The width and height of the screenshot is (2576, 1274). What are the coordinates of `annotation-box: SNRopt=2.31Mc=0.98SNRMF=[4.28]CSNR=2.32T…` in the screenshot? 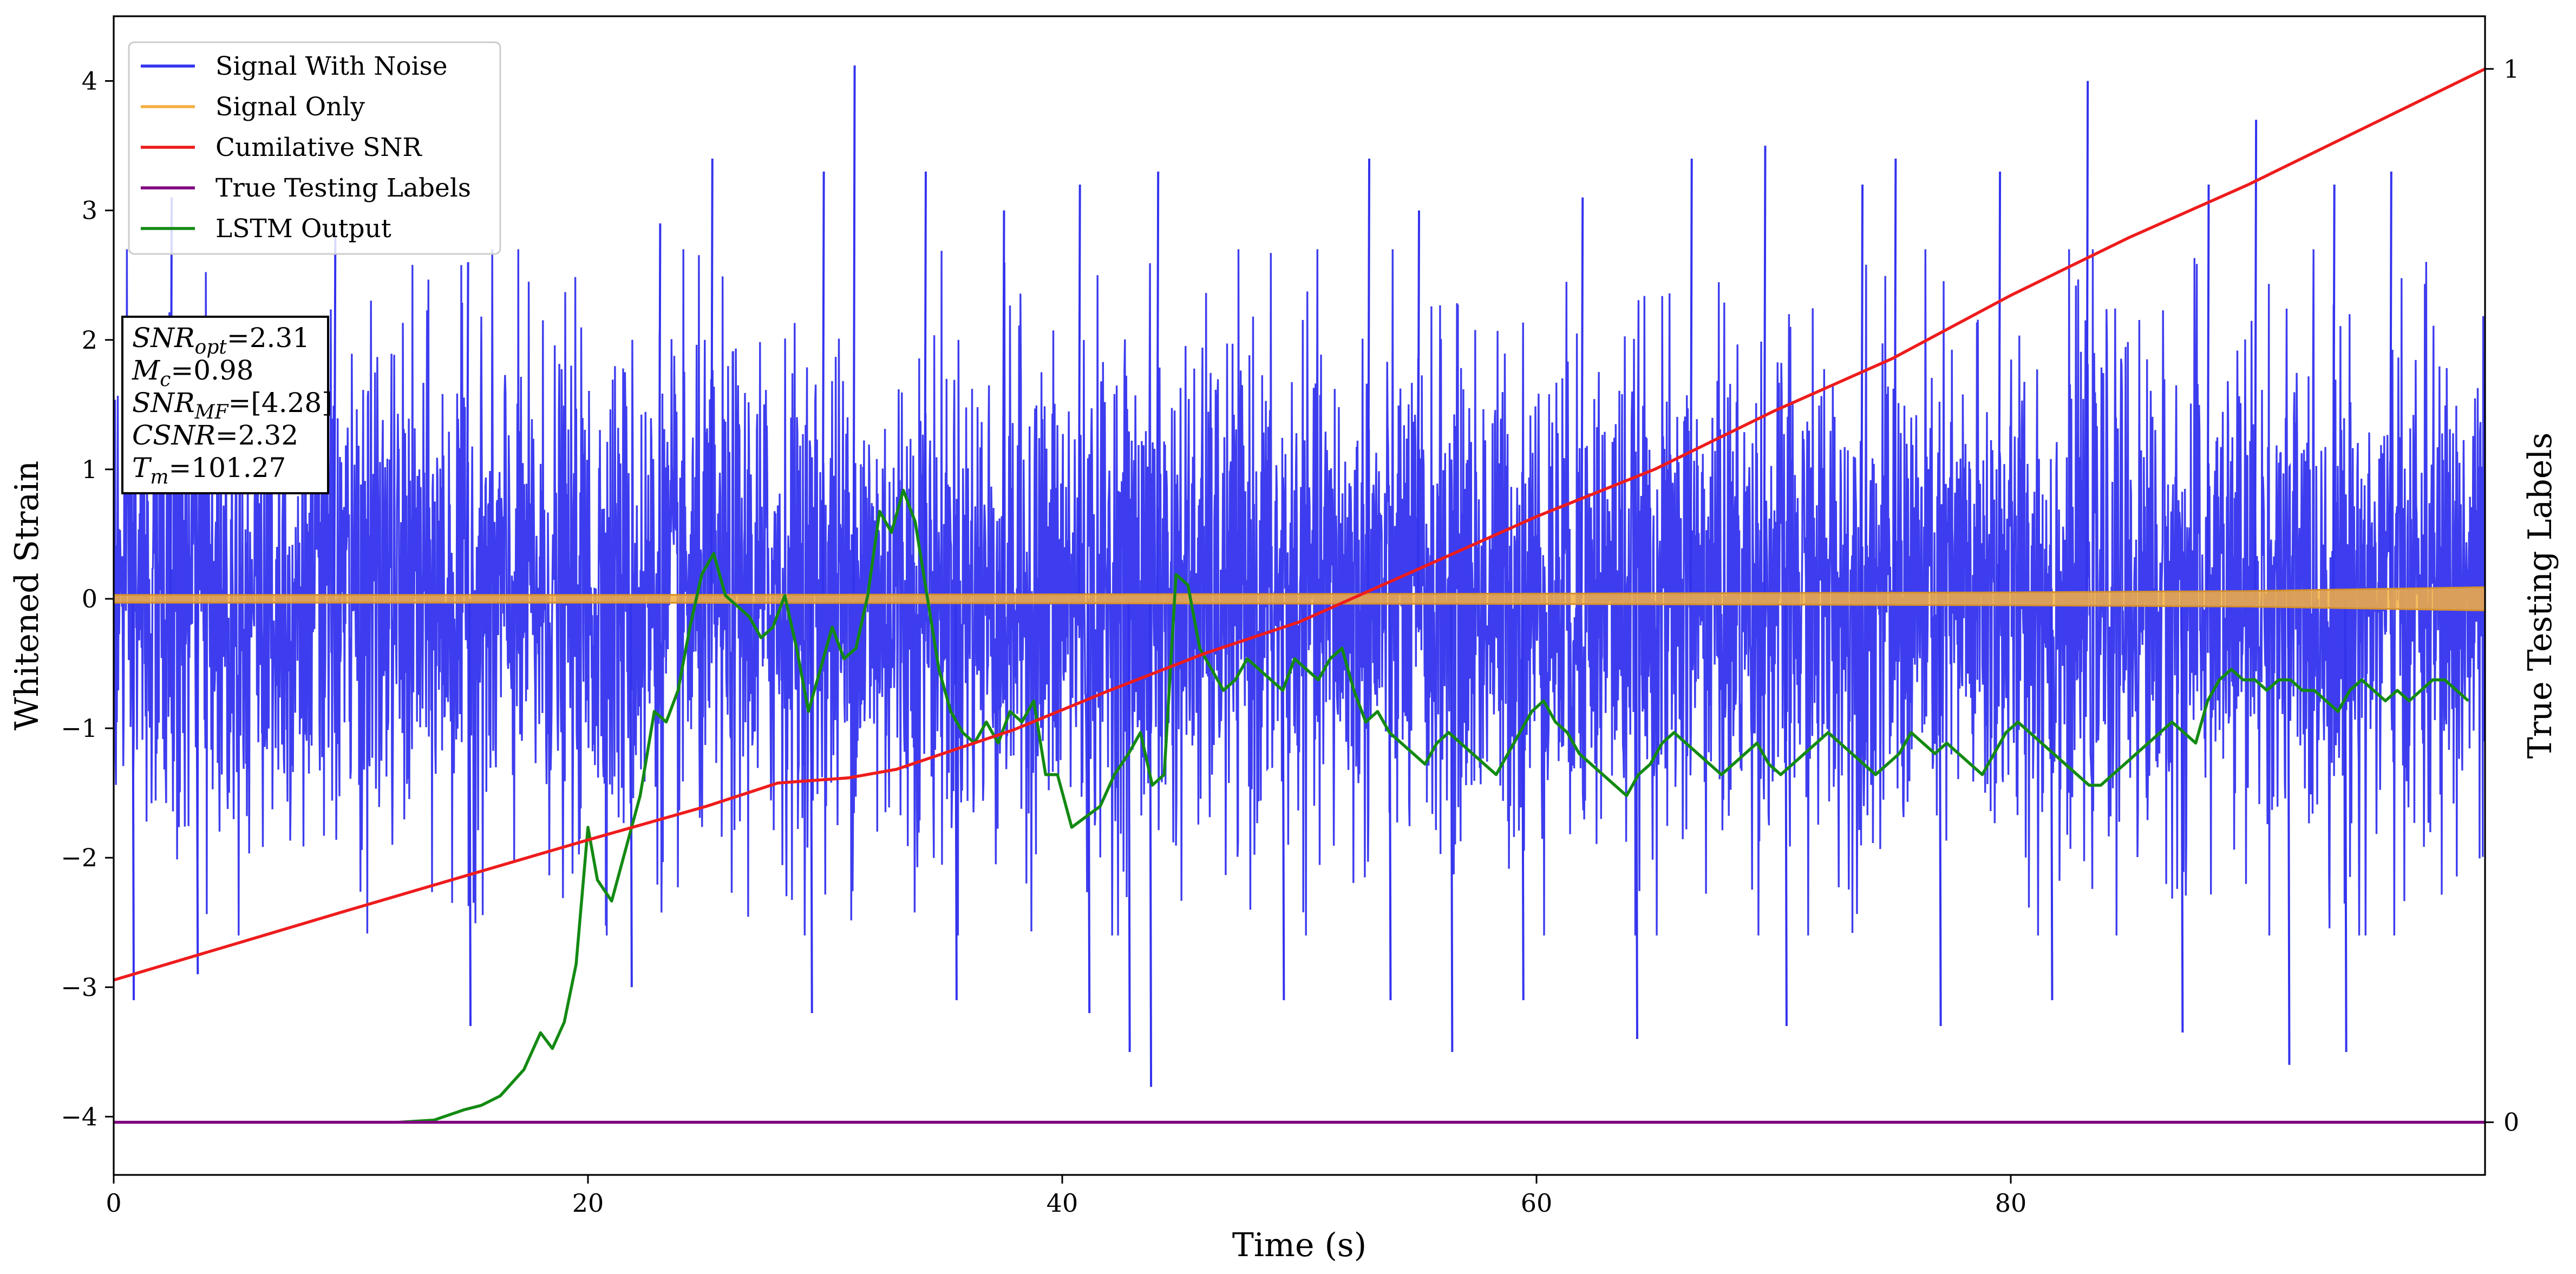 It's located at (227, 405).